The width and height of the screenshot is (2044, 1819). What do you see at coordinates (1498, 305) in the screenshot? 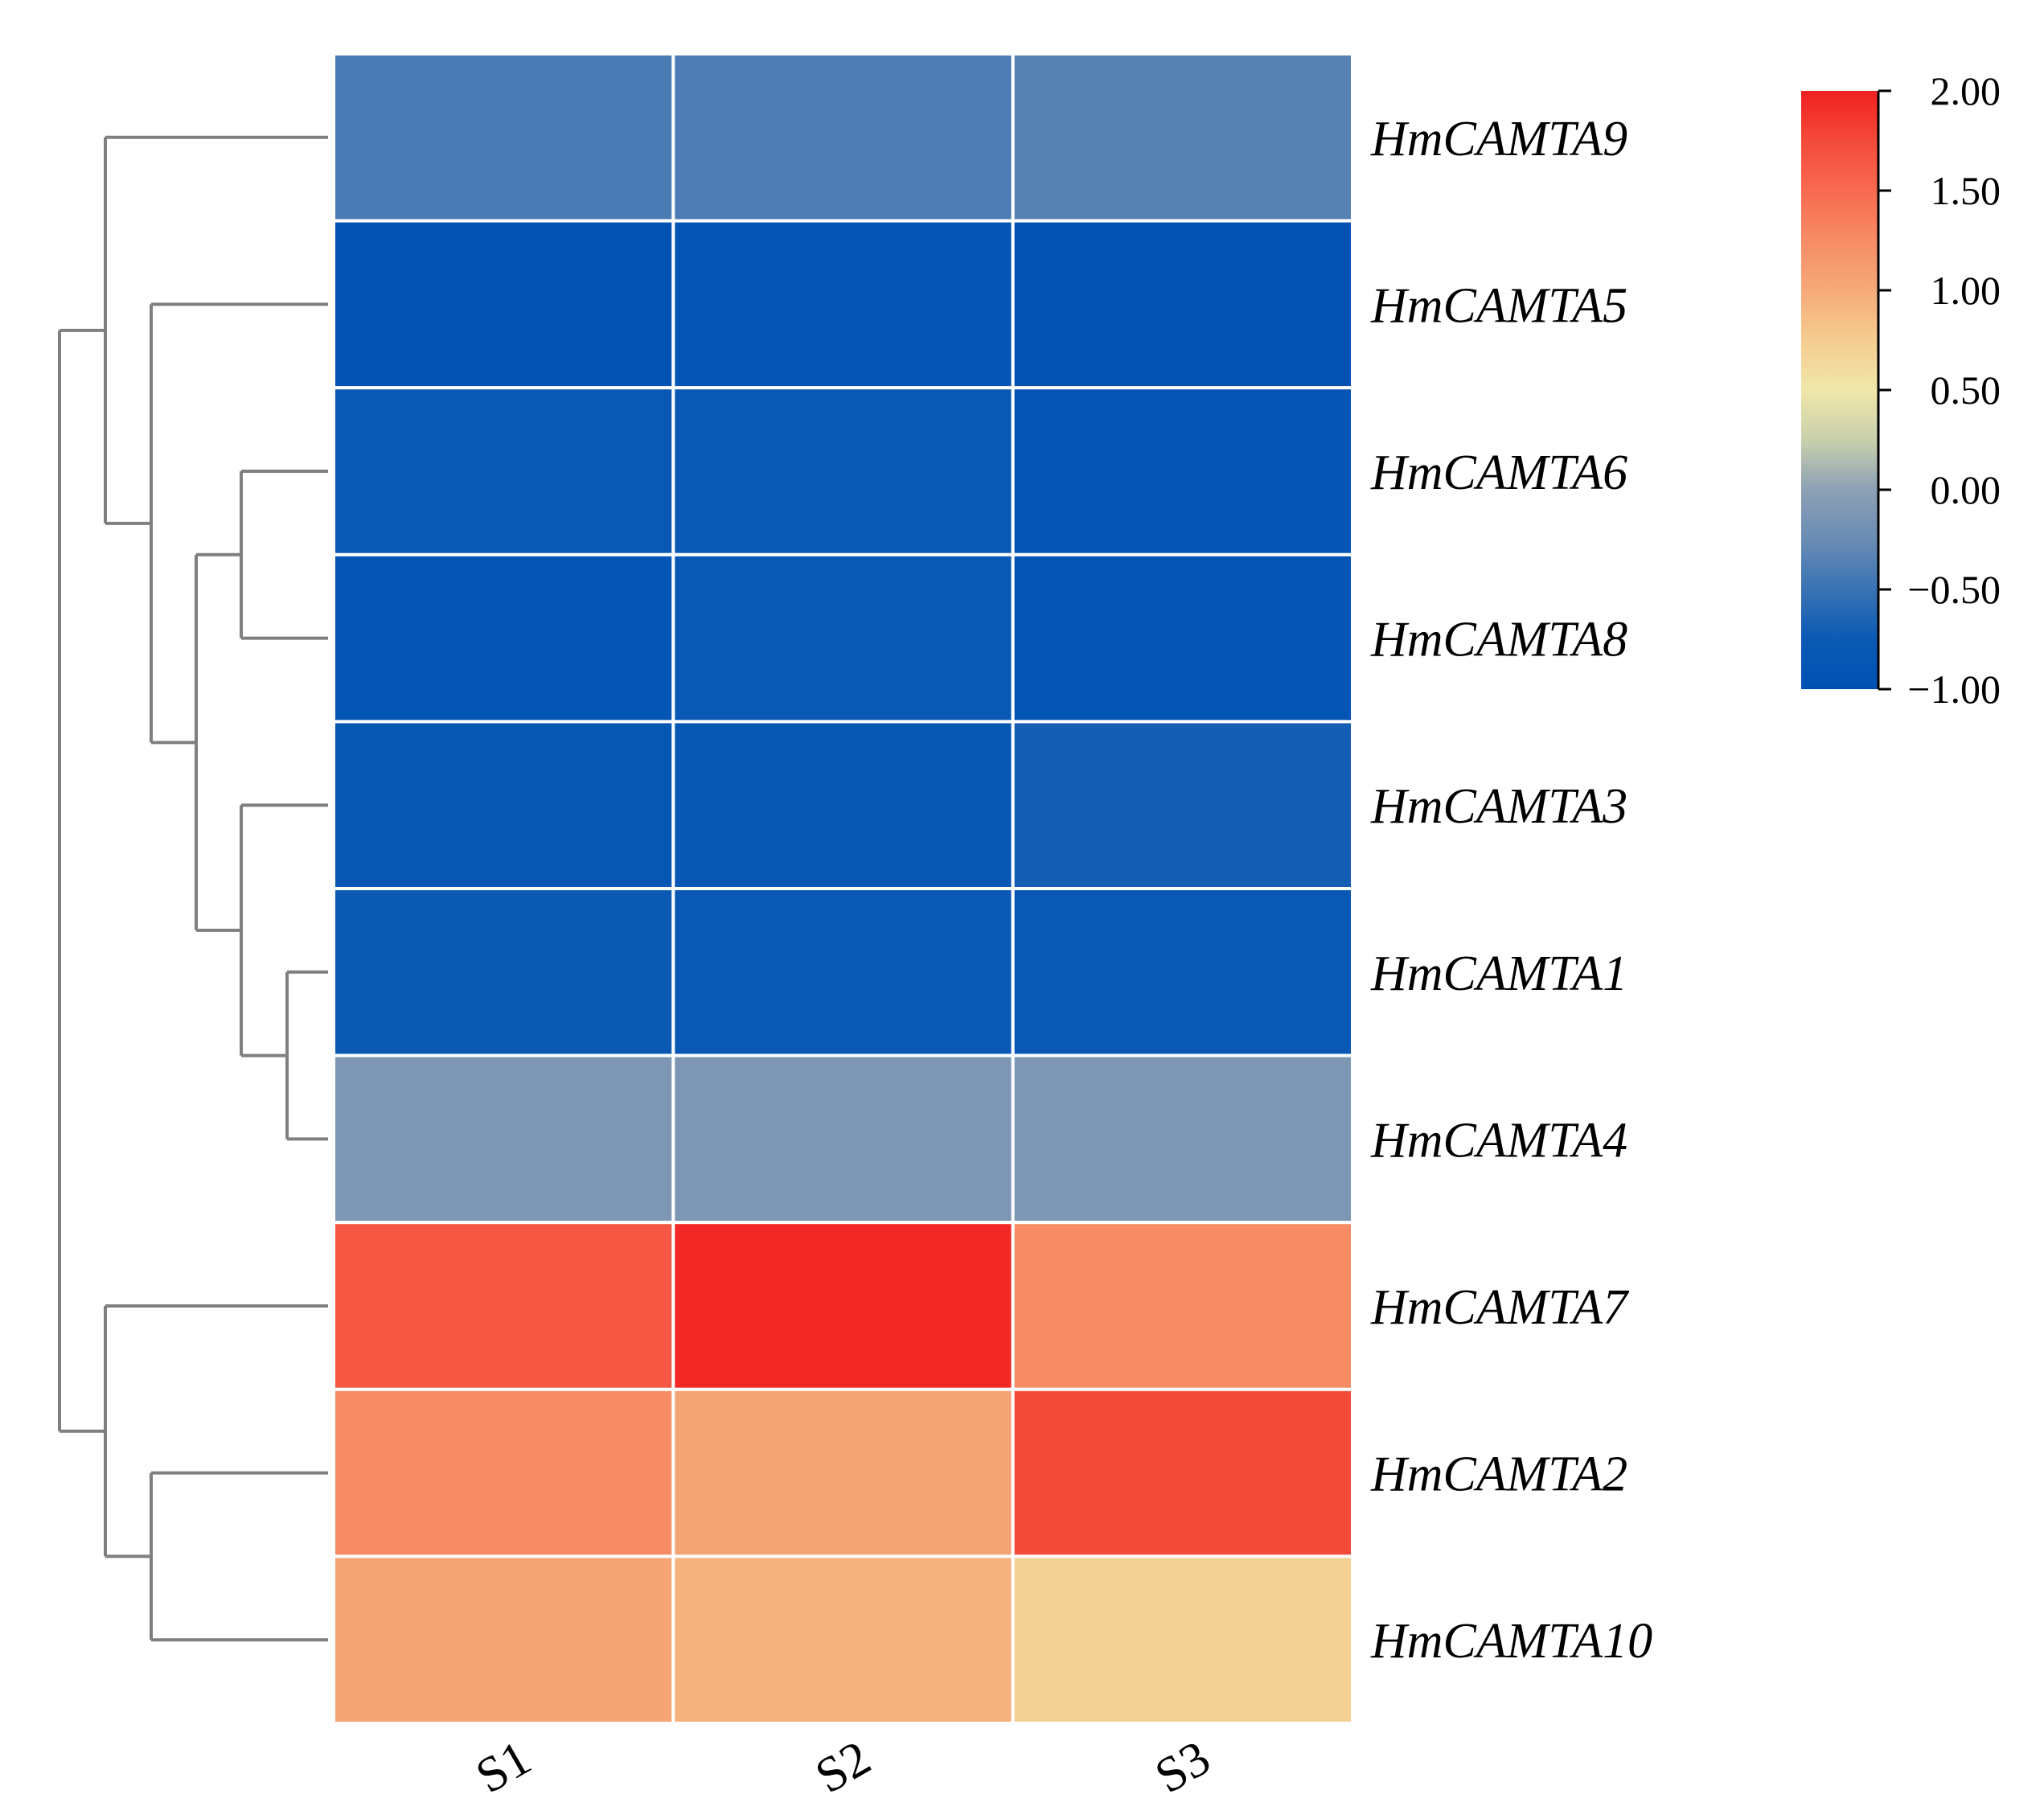
I see `row-label: HmCAMTA5` at bounding box center [1498, 305].